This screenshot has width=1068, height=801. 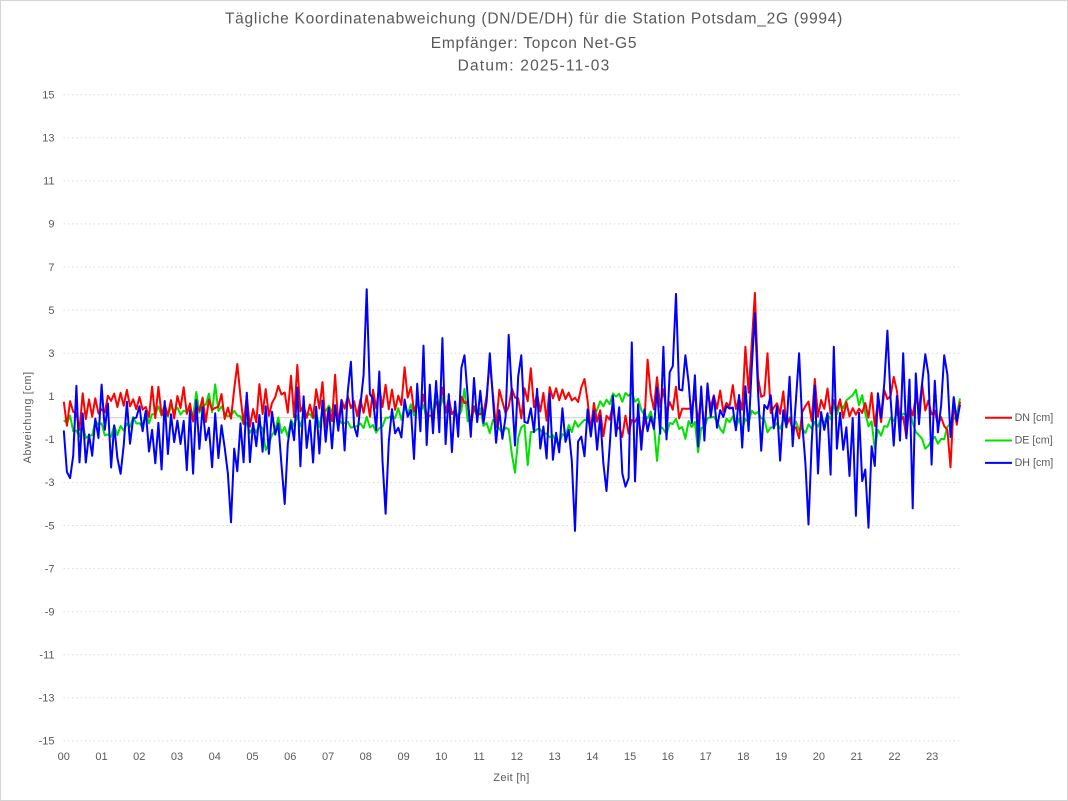 I want to click on svg-text: DE [cm], so click(x=1034, y=441).